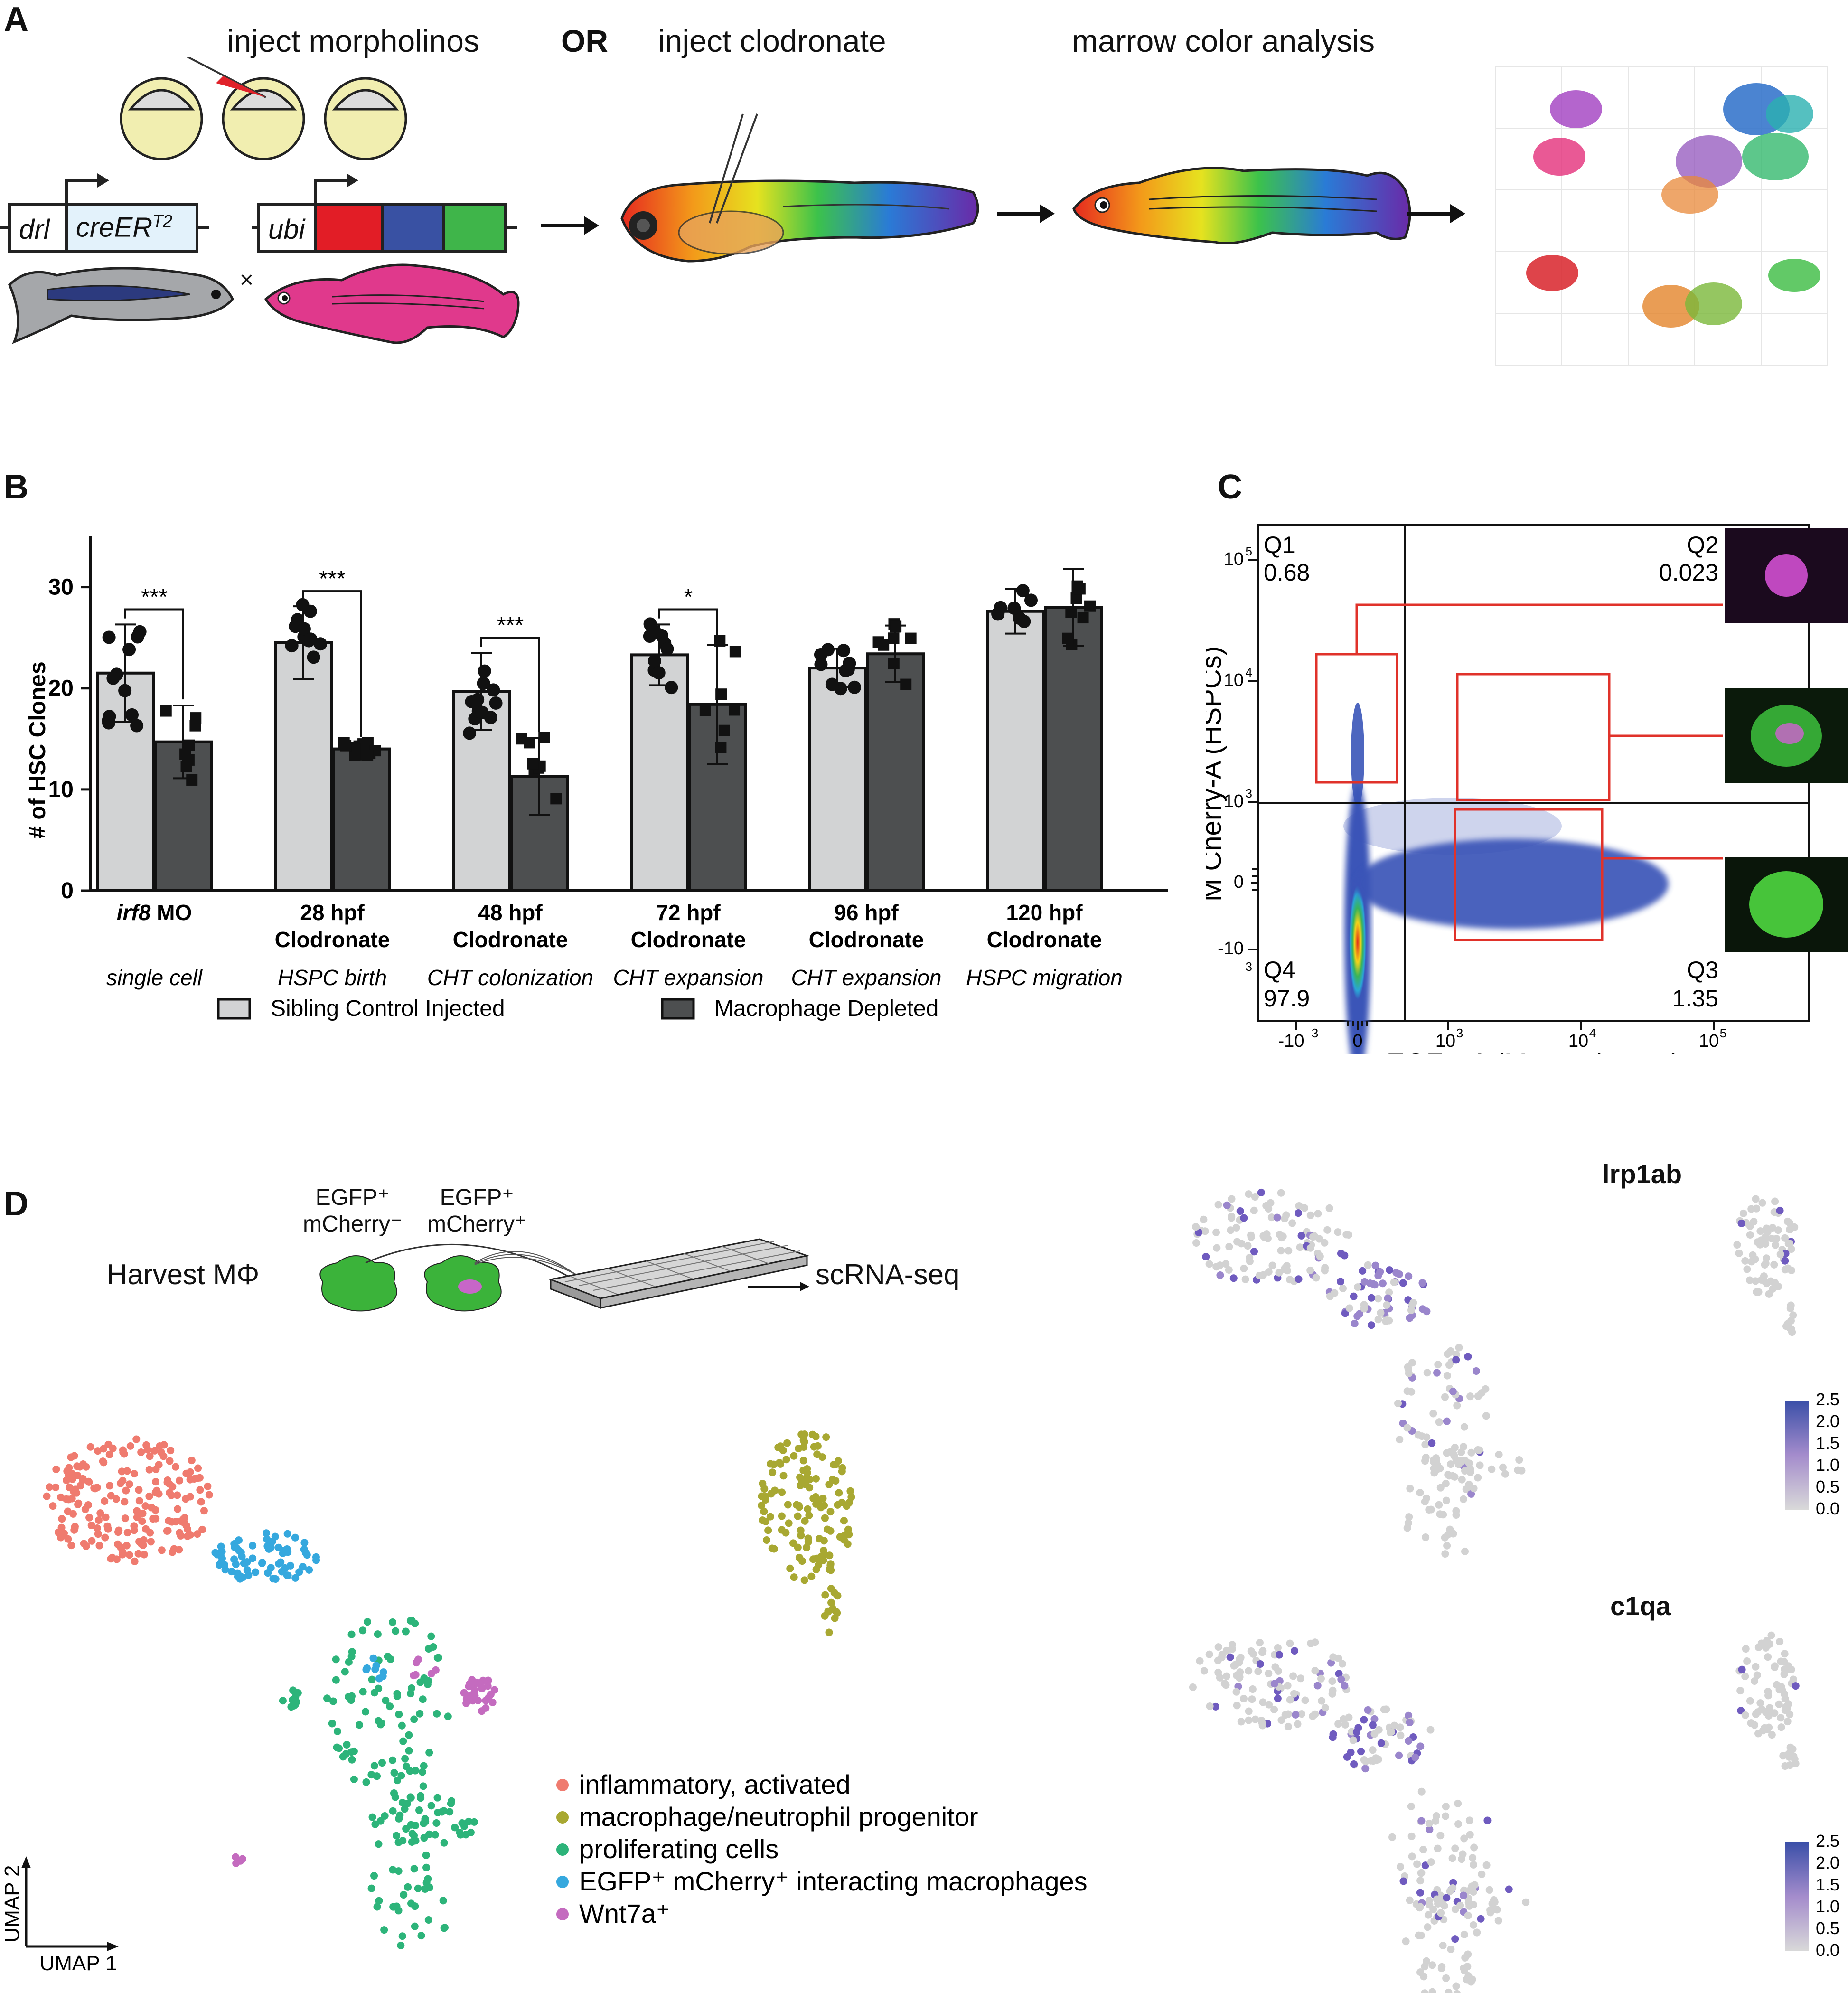 Image resolution: width=1848 pixels, height=1993 pixels. Describe the element at coordinates (234, 1009) in the screenshot. I see `legend-swatch-control` at that location.